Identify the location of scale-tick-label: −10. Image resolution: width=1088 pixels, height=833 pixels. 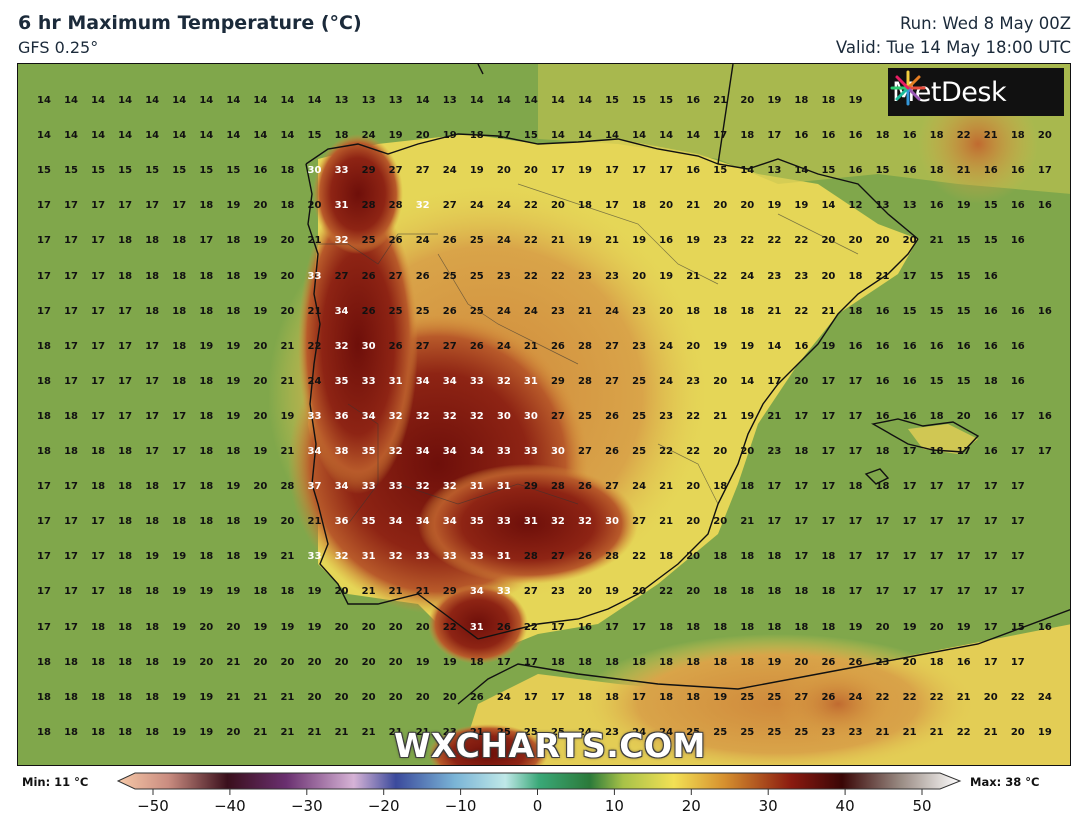
(460, 806).